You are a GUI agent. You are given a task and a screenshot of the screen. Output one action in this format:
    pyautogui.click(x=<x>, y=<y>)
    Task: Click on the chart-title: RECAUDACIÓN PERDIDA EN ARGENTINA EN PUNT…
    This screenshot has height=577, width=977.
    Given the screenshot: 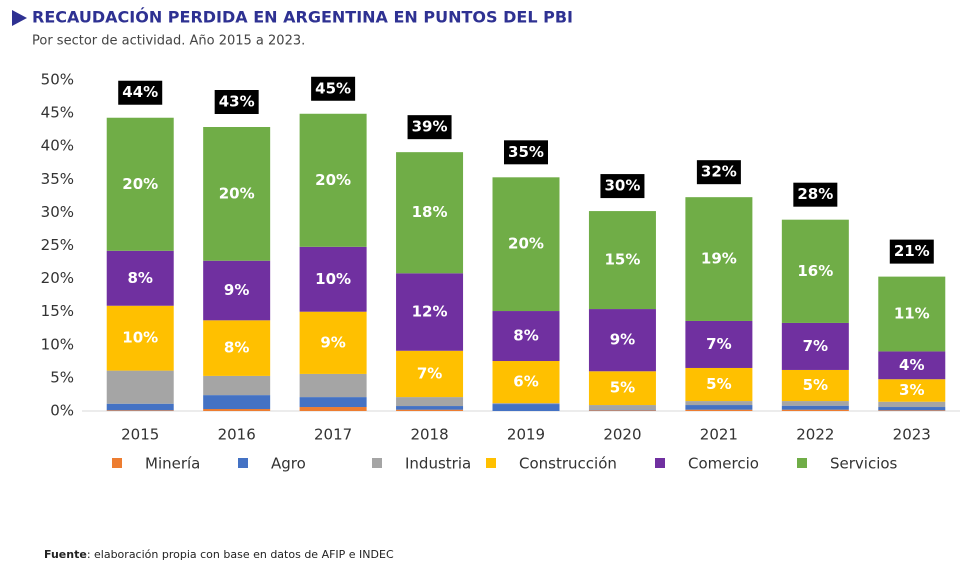 What is the action you would take?
    pyautogui.click(x=302, y=17)
    